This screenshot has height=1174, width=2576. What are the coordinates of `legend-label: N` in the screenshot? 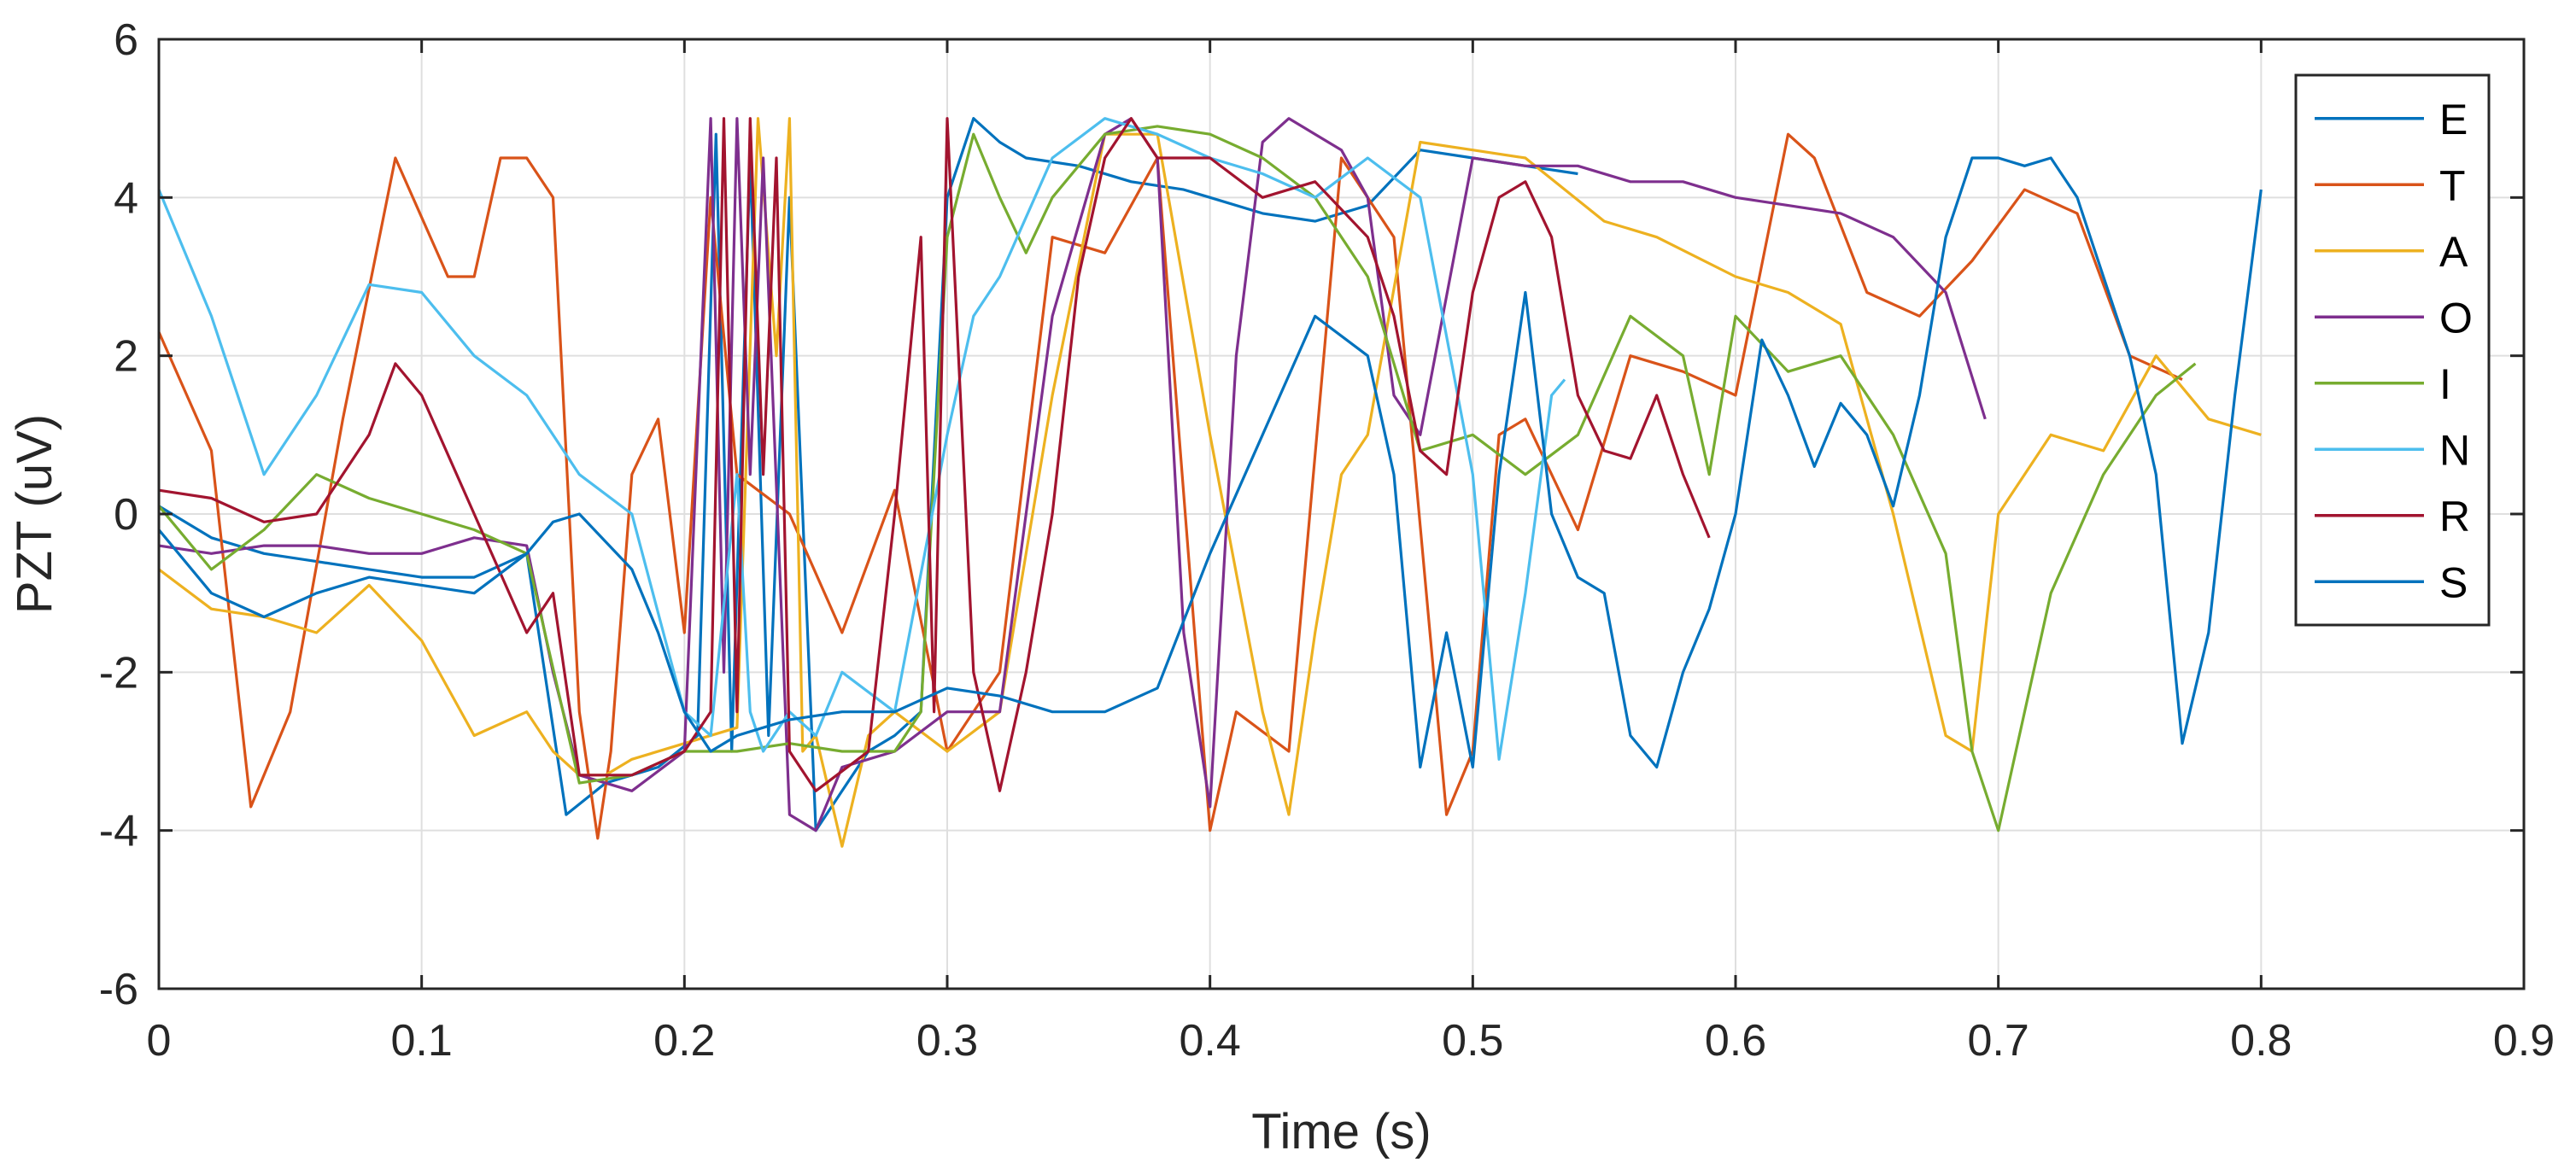 It's located at (2454, 450).